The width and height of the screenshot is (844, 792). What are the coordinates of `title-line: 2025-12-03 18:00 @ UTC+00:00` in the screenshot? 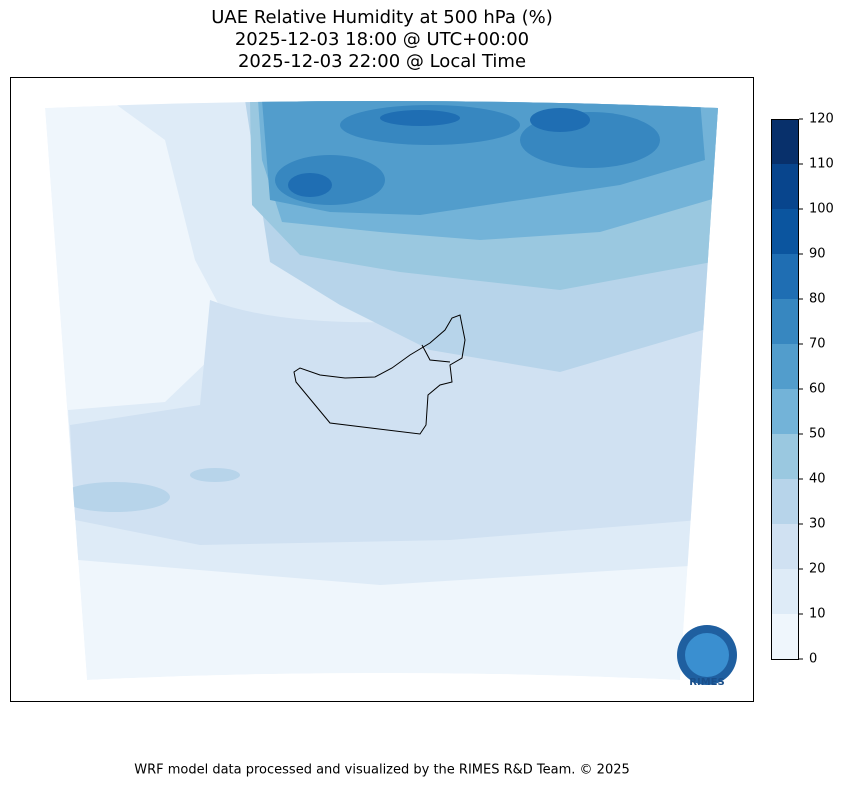 It's located at (382, 39).